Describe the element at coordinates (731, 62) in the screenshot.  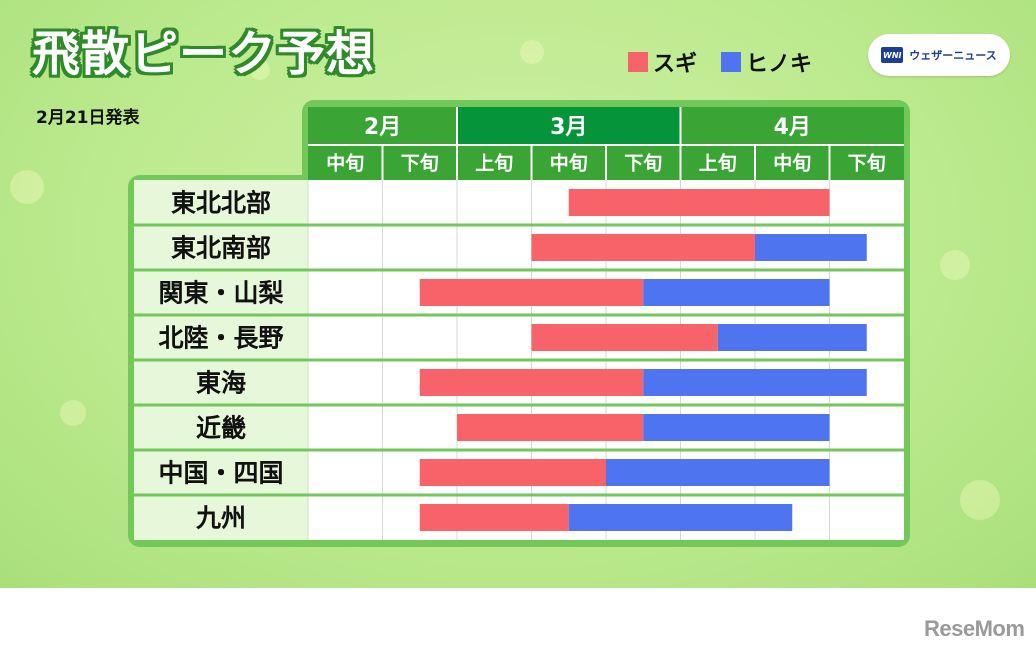
I see `legend-swatch-hinoki` at that location.